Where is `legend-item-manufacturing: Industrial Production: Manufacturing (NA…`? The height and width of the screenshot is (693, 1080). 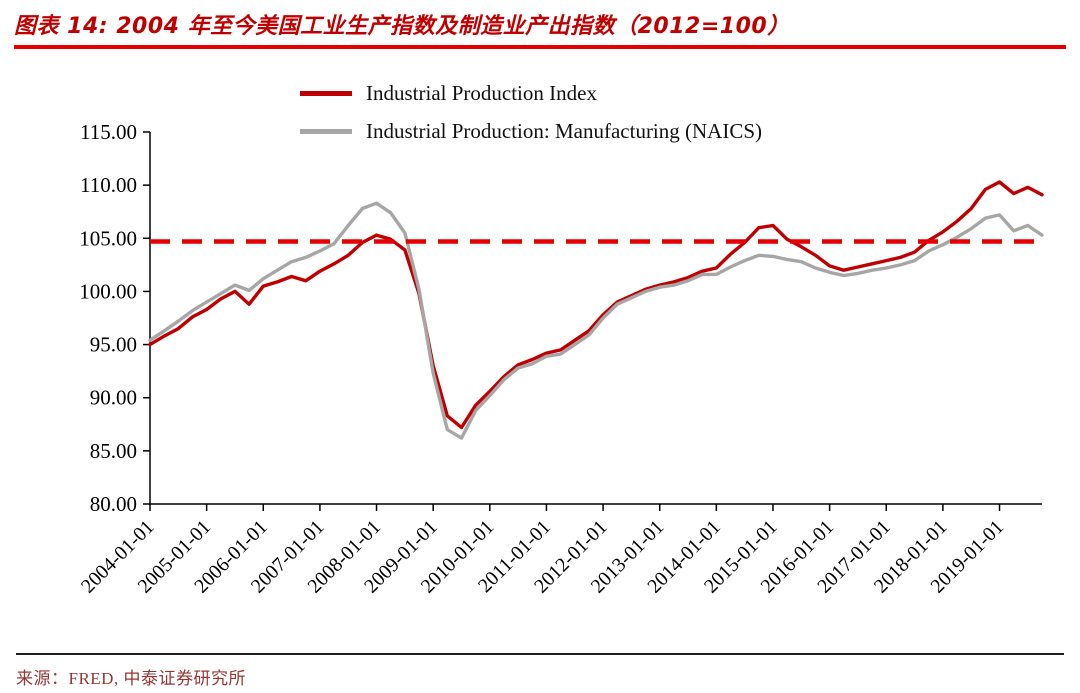
legend-item-manufacturing: Industrial Production: Manufacturing (NA… is located at coordinates (531, 131).